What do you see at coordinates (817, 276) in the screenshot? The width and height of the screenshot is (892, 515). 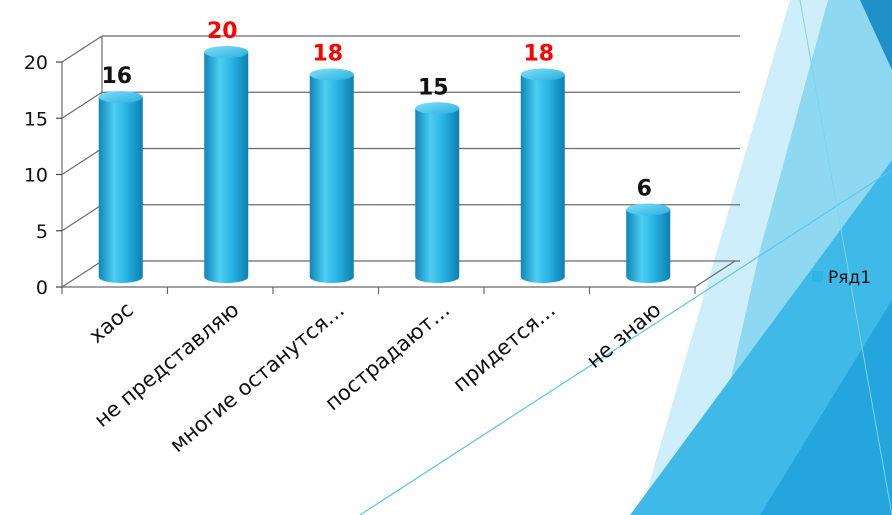 I see `legend-swatch` at bounding box center [817, 276].